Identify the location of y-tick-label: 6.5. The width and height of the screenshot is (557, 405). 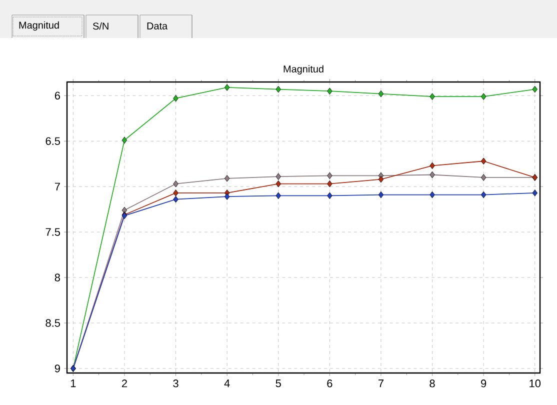
(53, 141).